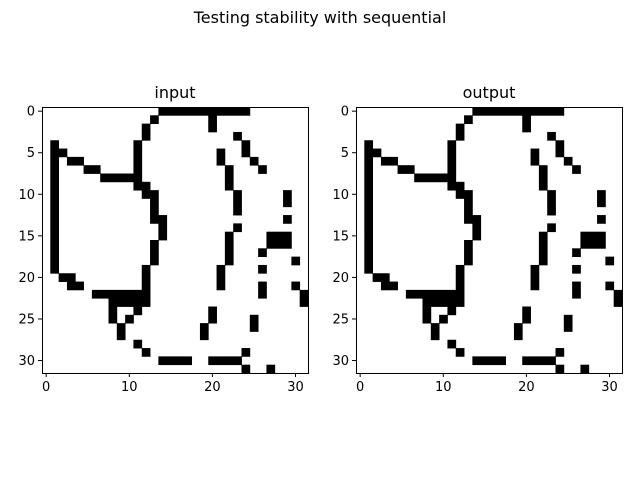  What do you see at coordinates (174, 92) in the screenshot?
I see `panel-title-input: input` at bounding box center [174, 92].